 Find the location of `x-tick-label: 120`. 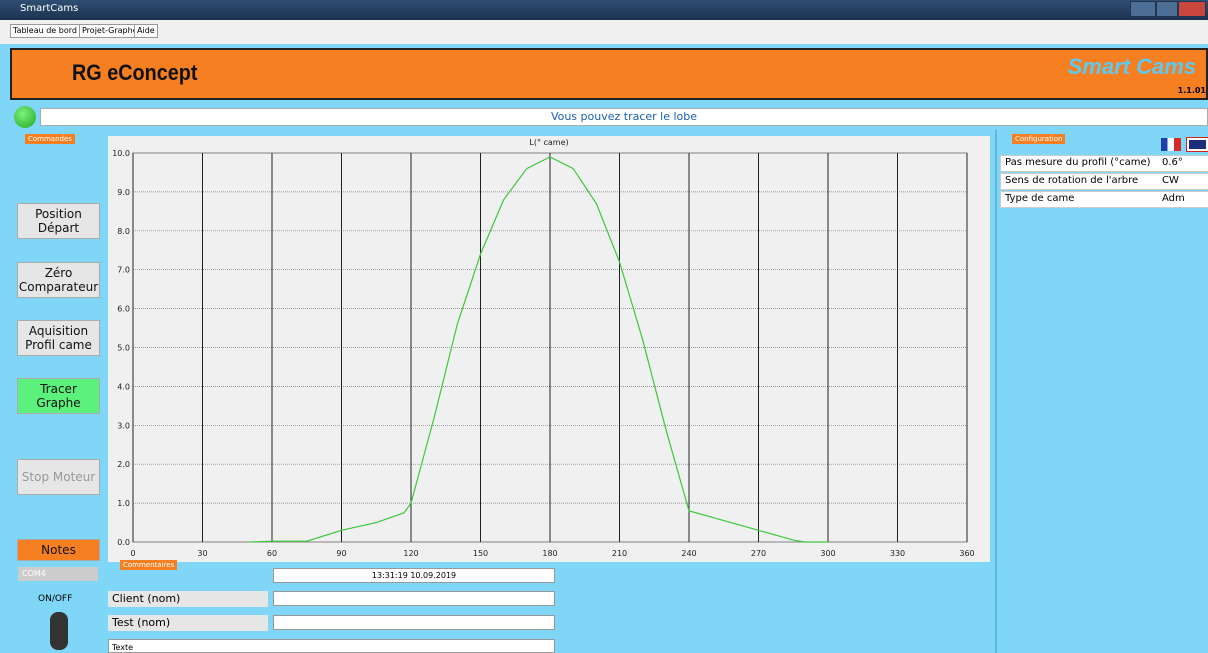

x-tick-label: 120 is located at coordinates (410, 553).